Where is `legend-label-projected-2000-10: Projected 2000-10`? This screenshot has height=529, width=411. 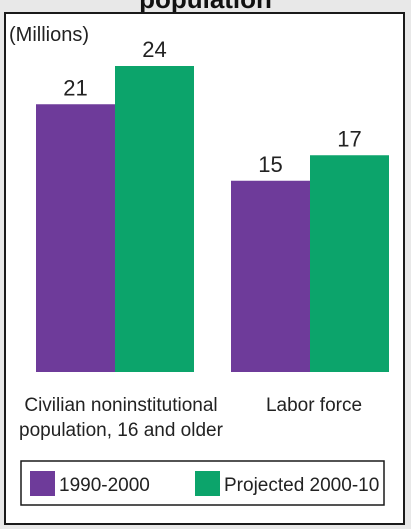 legend-label-projected-2000-10: Projected 2000-10 is located at coordinates (301, 485).